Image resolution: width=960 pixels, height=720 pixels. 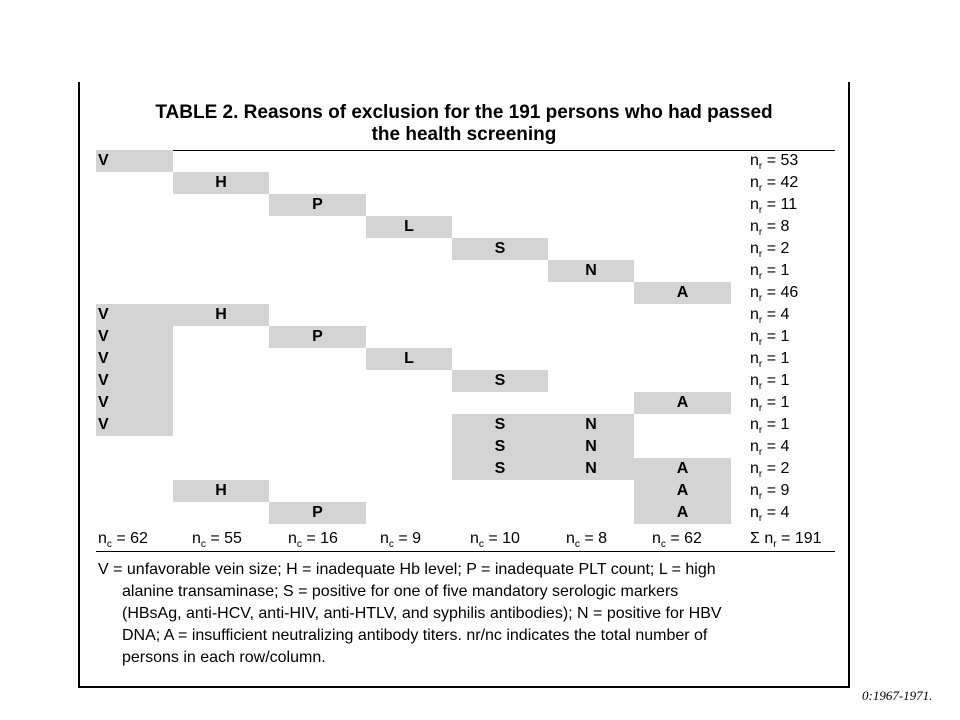 What do you see at coordinates (587, 540) in the screenshot?
I see `column-total: nc = 8` at bounding box center [587, 540].